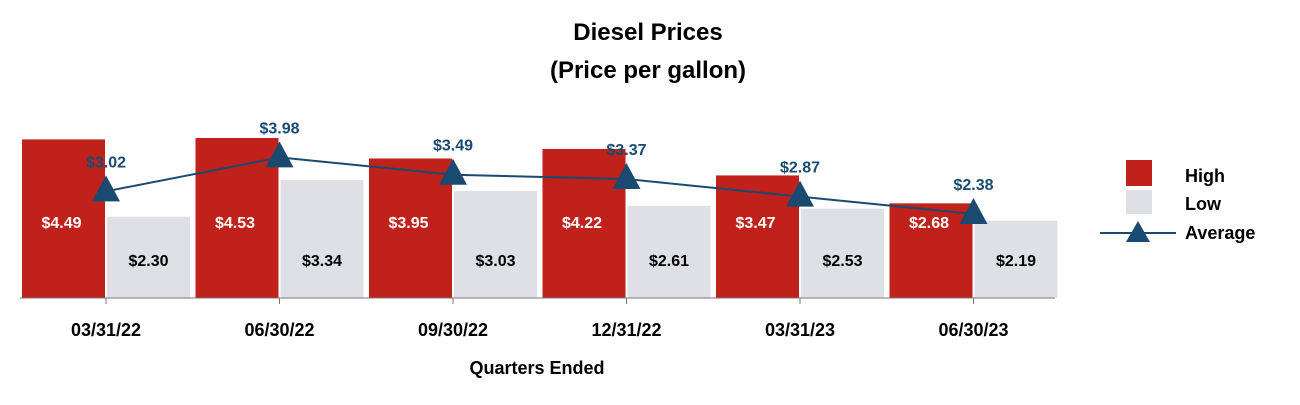 Image resolution: width=1300 pixels, height=405 pixels. What do you see at coordinates (1138, 231) in the screenshot?
I see `legend-average-marker` at bounding box center [1138, 231].